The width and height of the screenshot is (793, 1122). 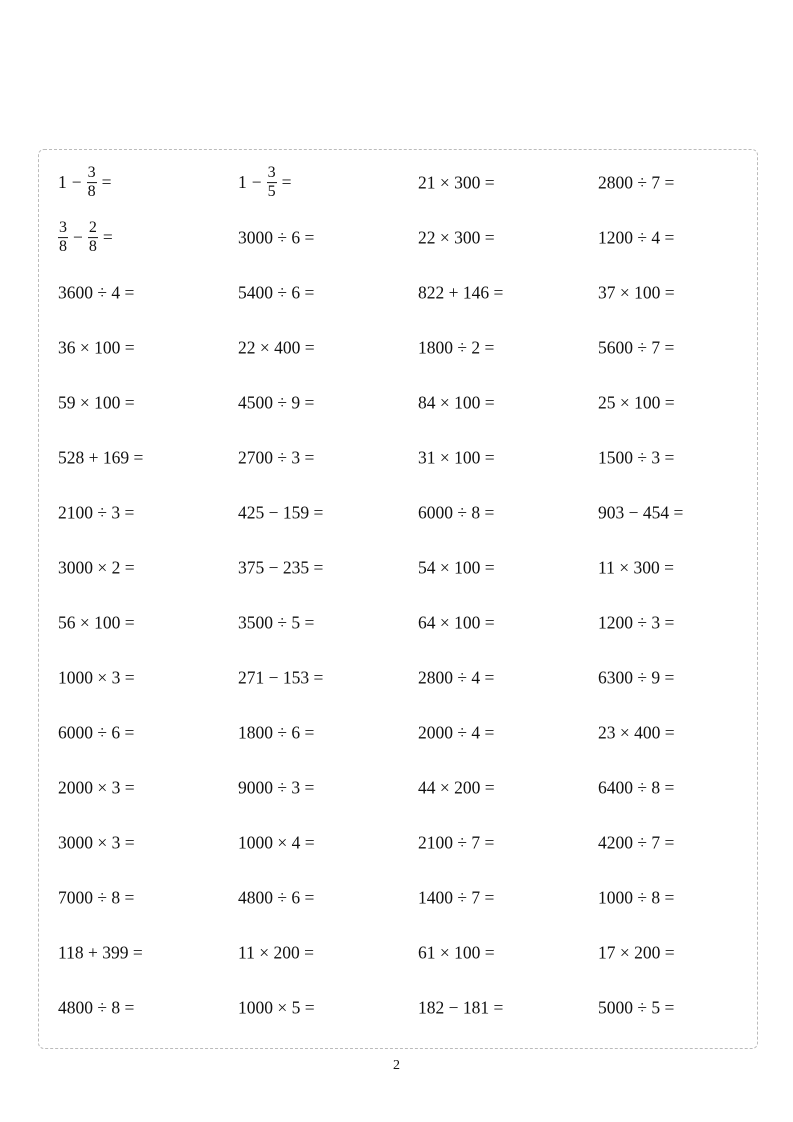 I want to click on numerator: 2, so click(x=92, y=229).